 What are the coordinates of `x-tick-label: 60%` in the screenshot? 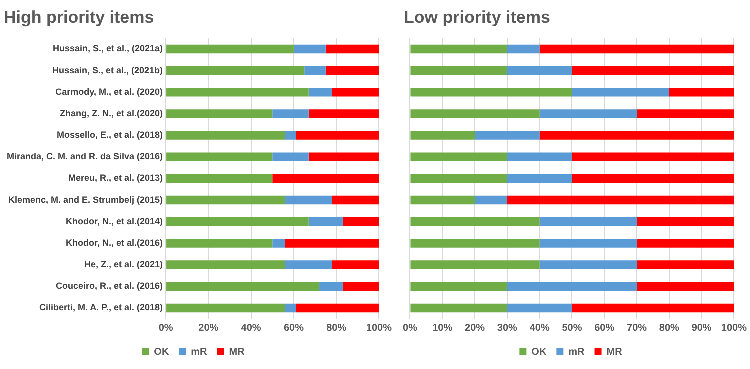 It's located at (604, 328).